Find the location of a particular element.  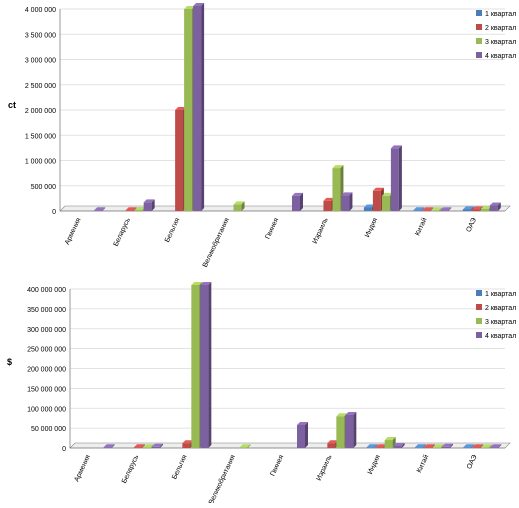

y-tick-label: 3 000 000 is located at coordinates (40, 61).